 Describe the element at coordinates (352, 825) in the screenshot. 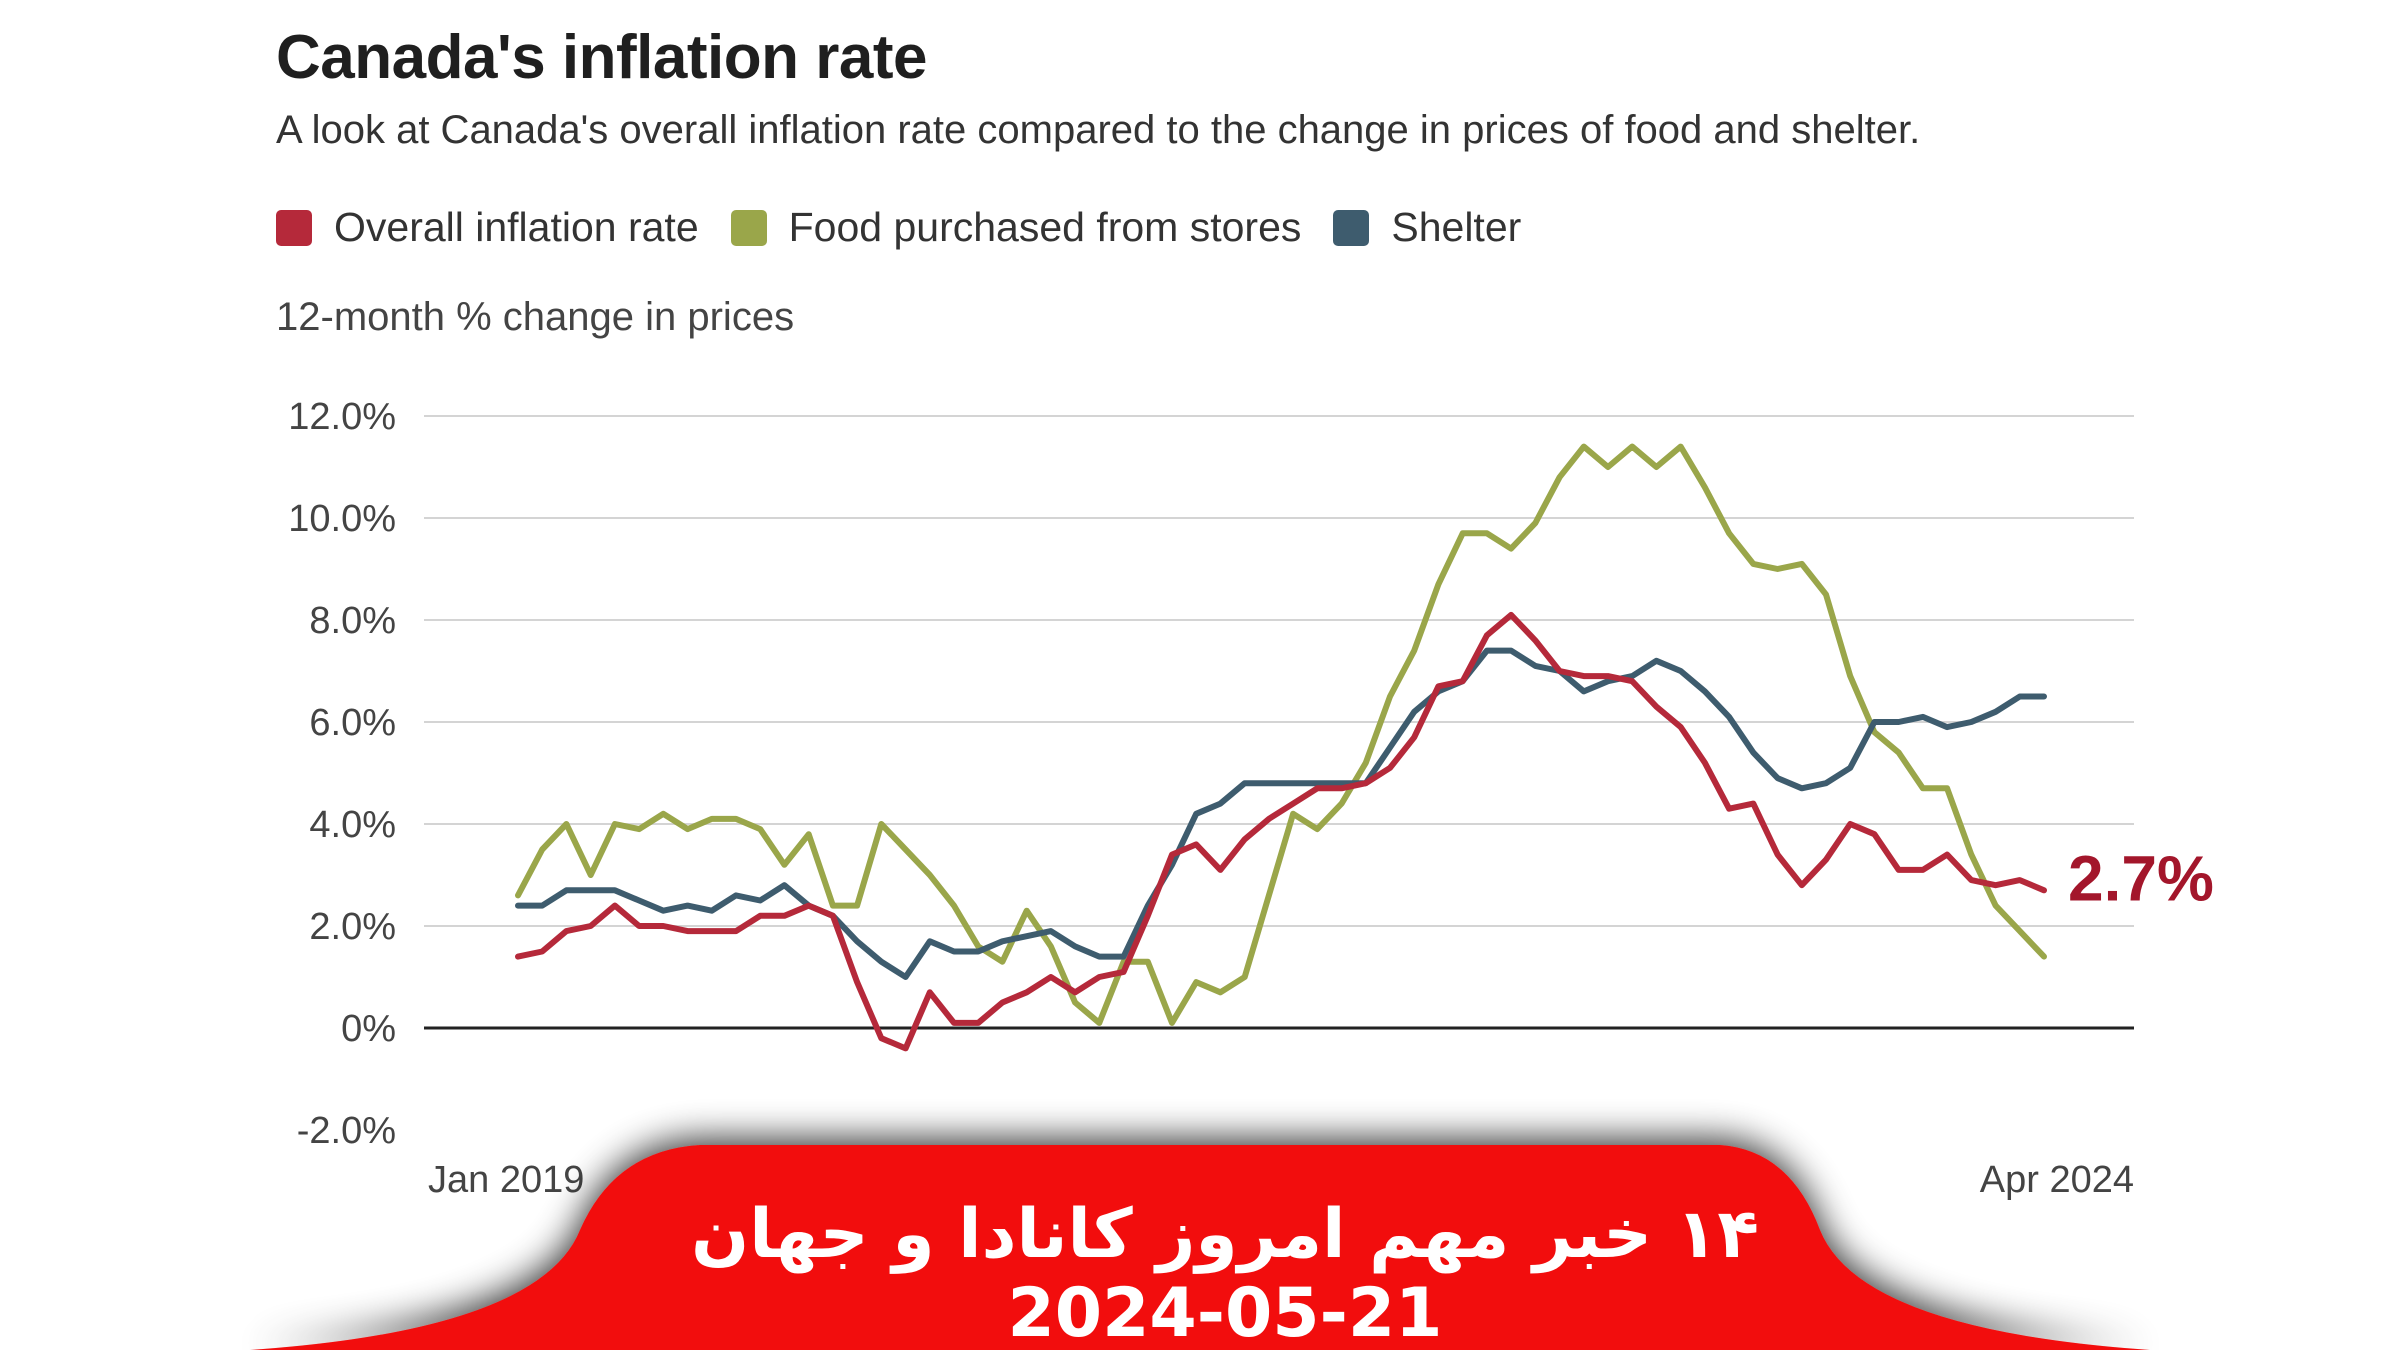

I see `y-tick-label: 4.0%` at that location.